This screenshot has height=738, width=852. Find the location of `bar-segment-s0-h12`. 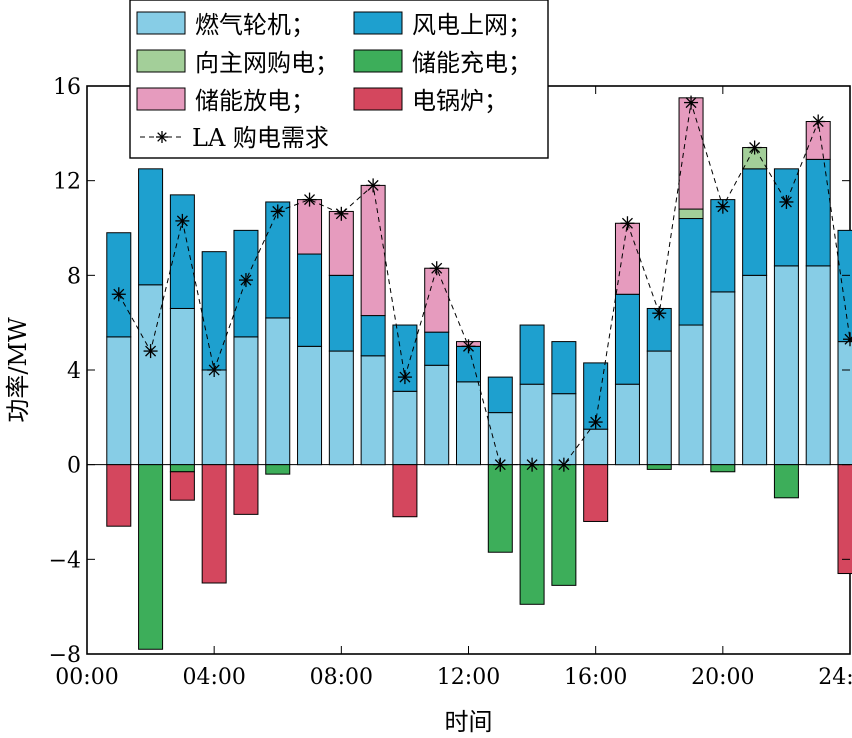

bar-segment-s0-h12 is located at coordinates (468, 423).